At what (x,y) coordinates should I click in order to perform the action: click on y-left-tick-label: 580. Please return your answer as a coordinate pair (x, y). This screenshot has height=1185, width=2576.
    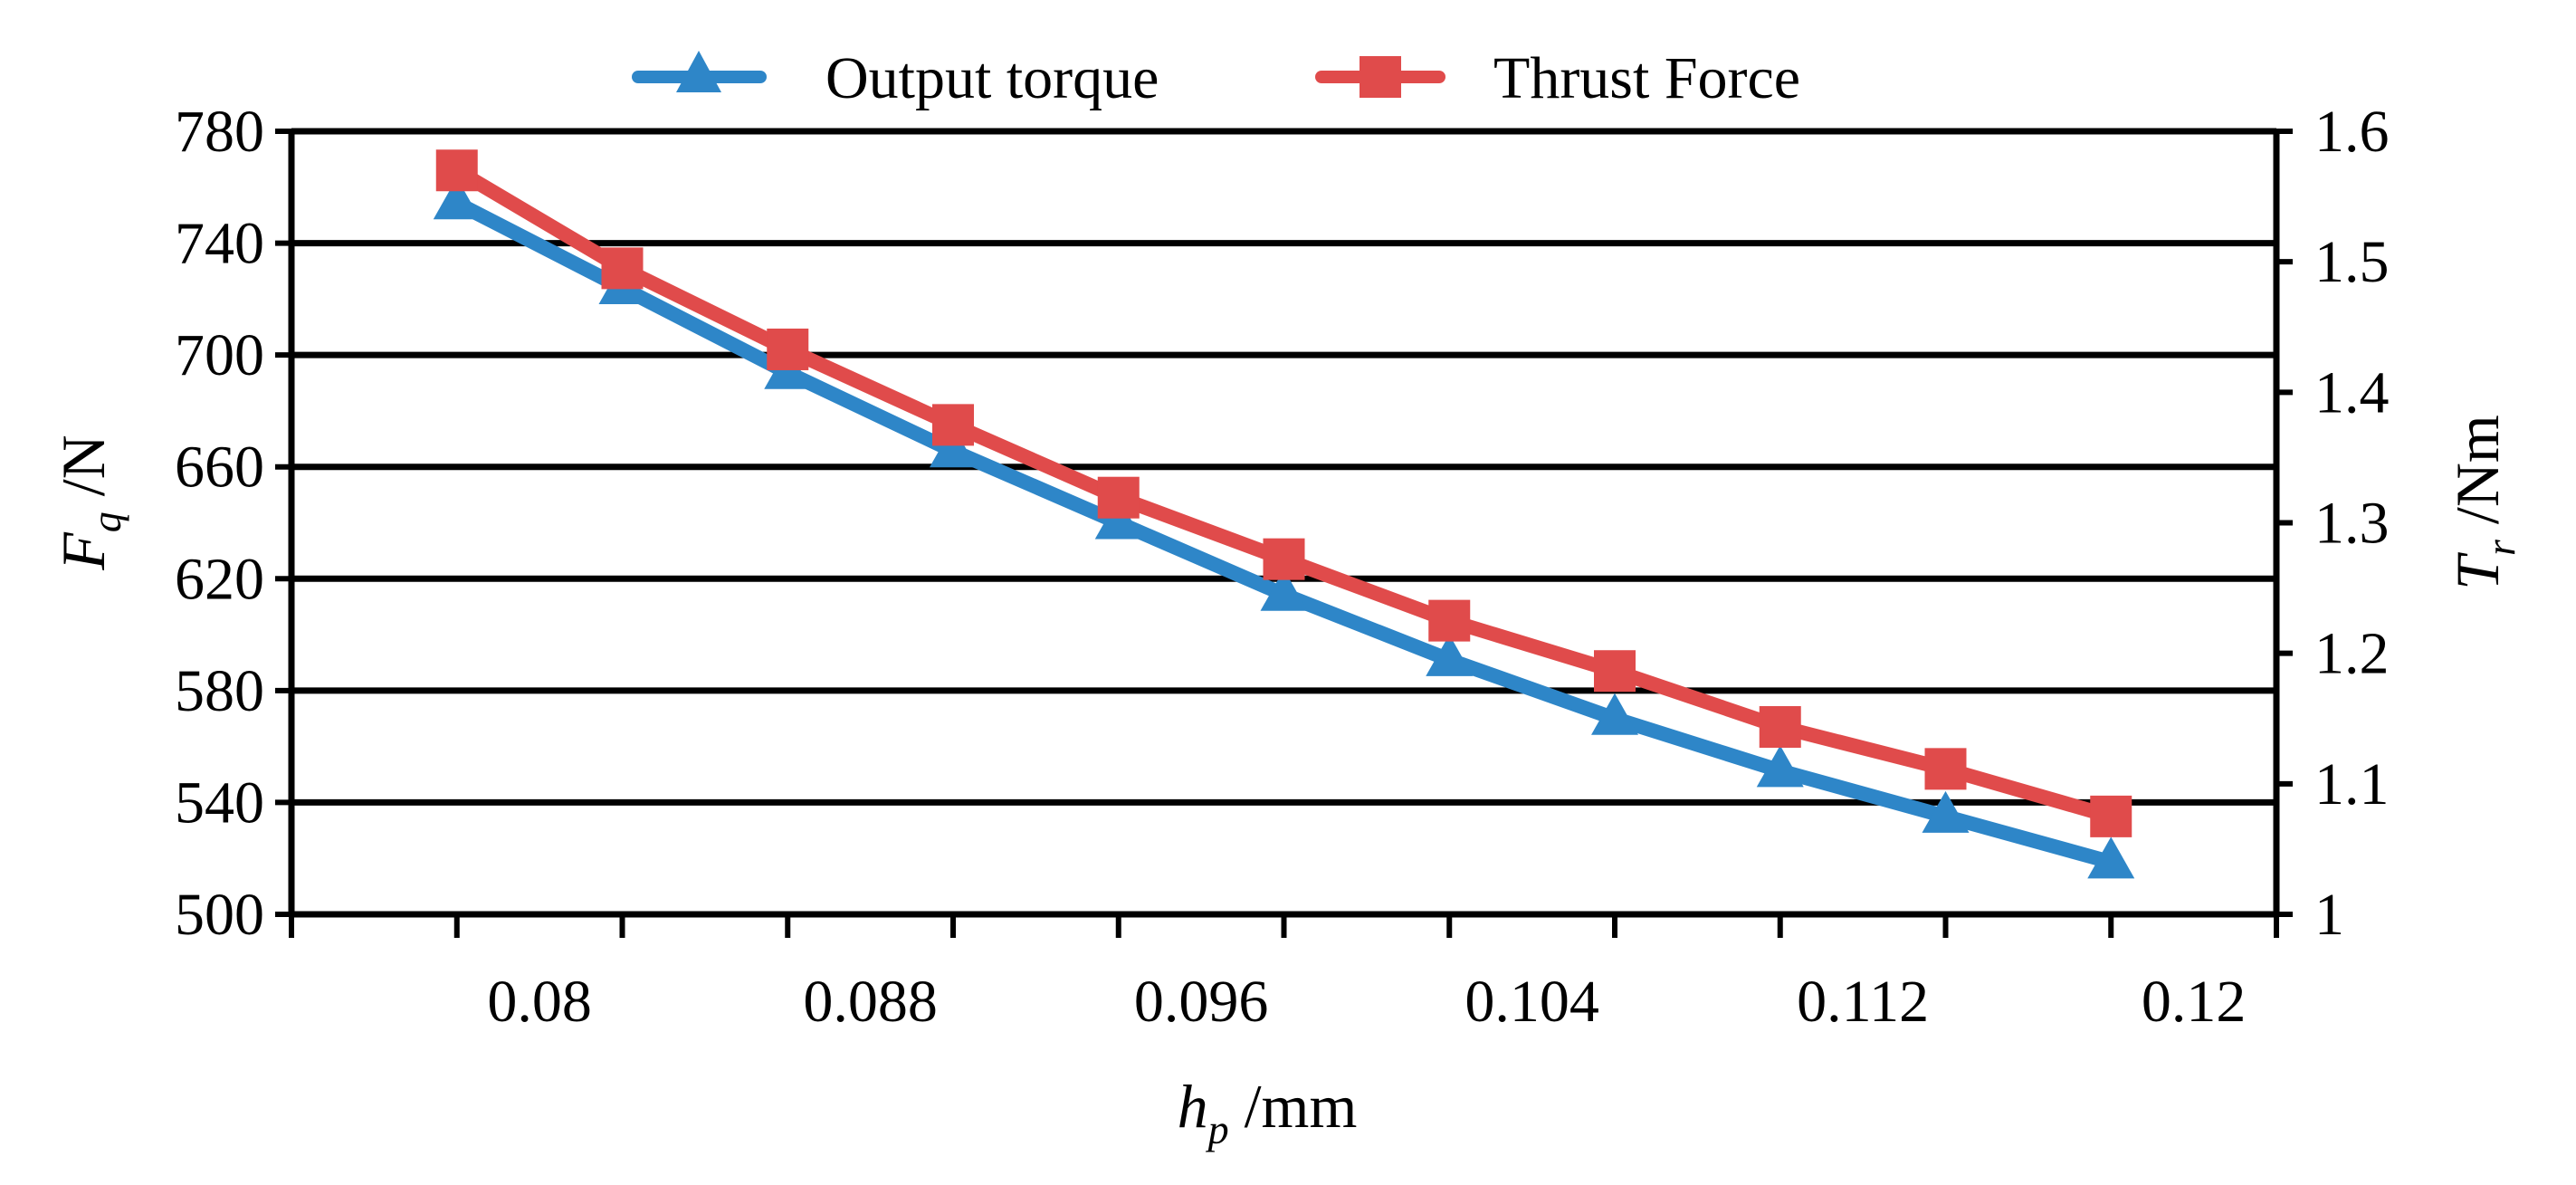
    Looking at the image, I should click on (220, 691).